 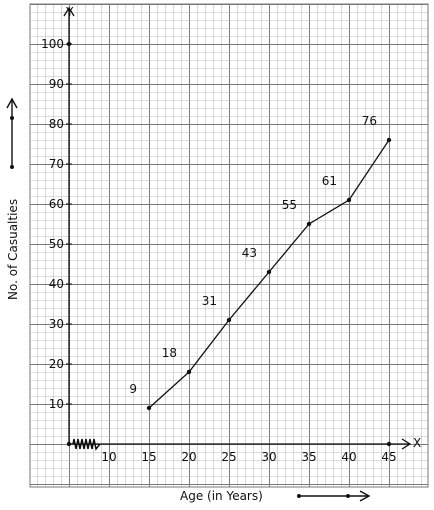 I want to click on x-tick-label: 10, so click(x=108, y=457).